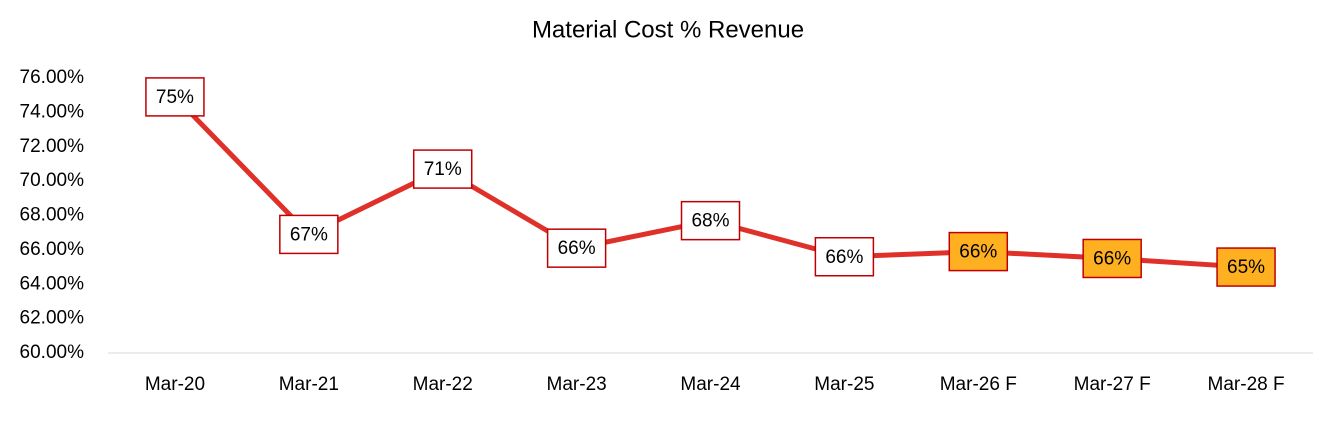 Image resolution: width=1332 pixels, height=438 pixels. Describe the element at coordinates (710, 384) in the screenshot. I see `x-tick-label: Mar-24` at that location.